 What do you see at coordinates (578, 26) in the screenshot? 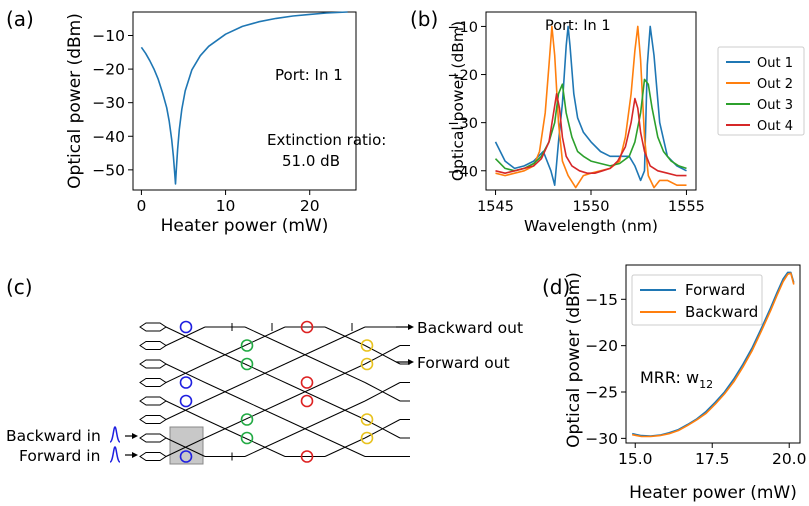
I see `chart-b-annotation-port: Port: In 1` at bounding box center [578, 26].